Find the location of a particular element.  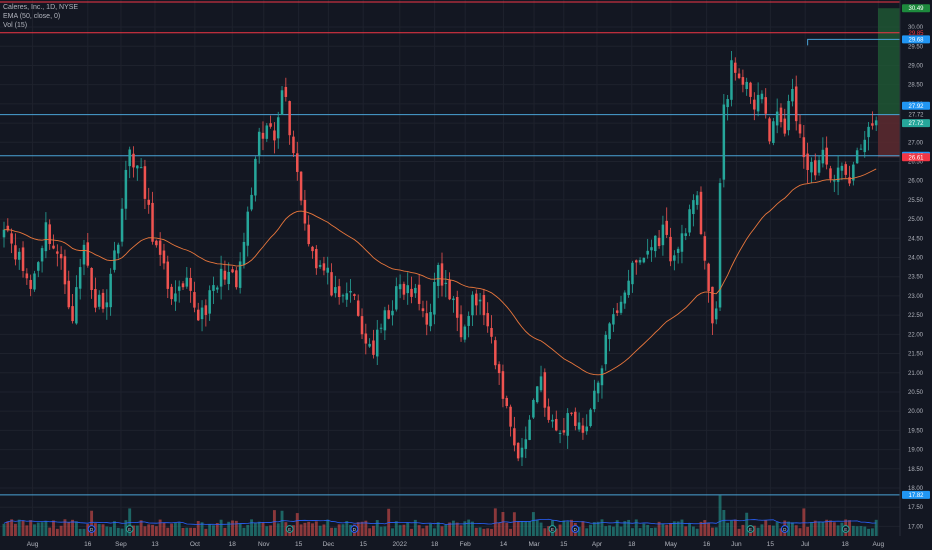

legend-symbol: Caleres, Inc., 1D, NYSE is located at coordinates (41, 7).